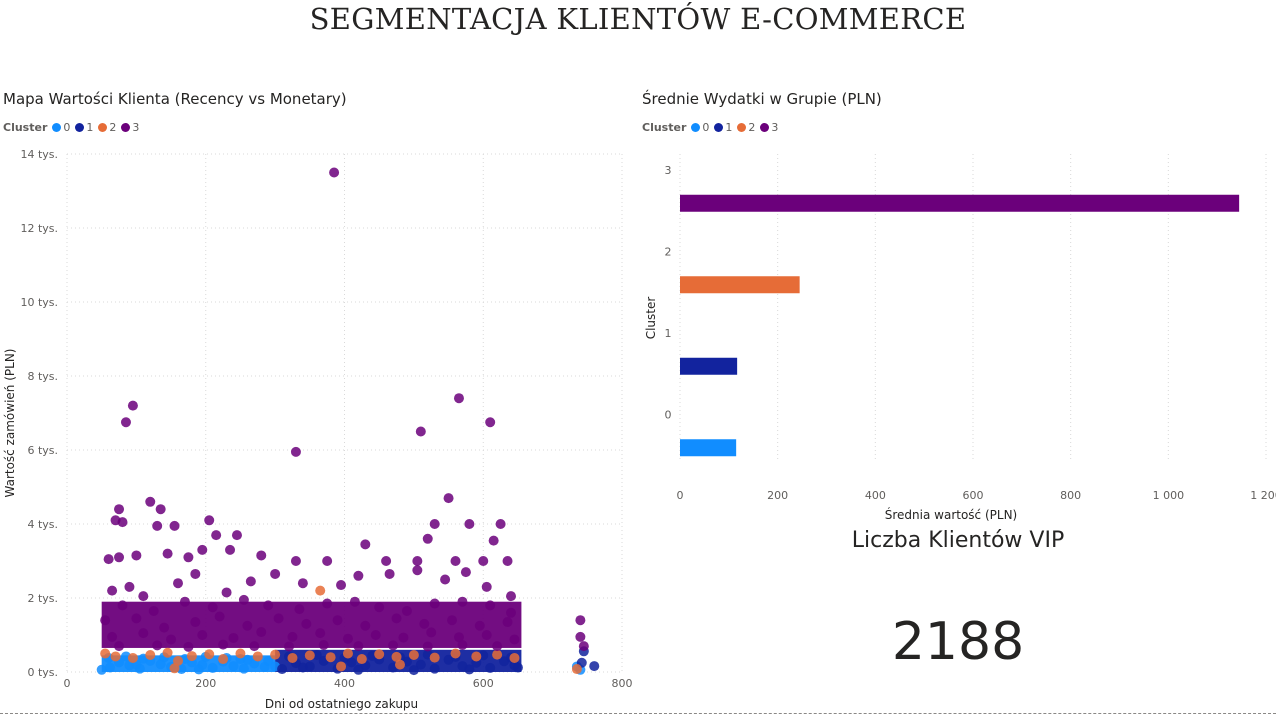 The image size is (1276, 716). I want to click on scatter-legend-item-1: 1, so click(84, 127).